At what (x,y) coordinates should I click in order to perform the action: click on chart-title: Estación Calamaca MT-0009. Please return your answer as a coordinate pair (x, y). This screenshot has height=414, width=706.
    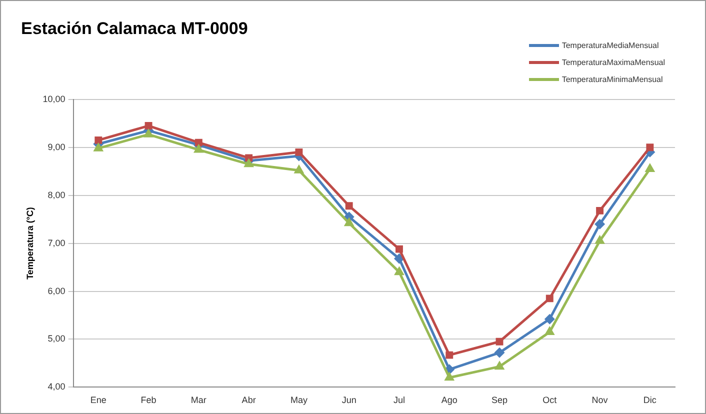
    Looking at the image, I should click on (134, 28).